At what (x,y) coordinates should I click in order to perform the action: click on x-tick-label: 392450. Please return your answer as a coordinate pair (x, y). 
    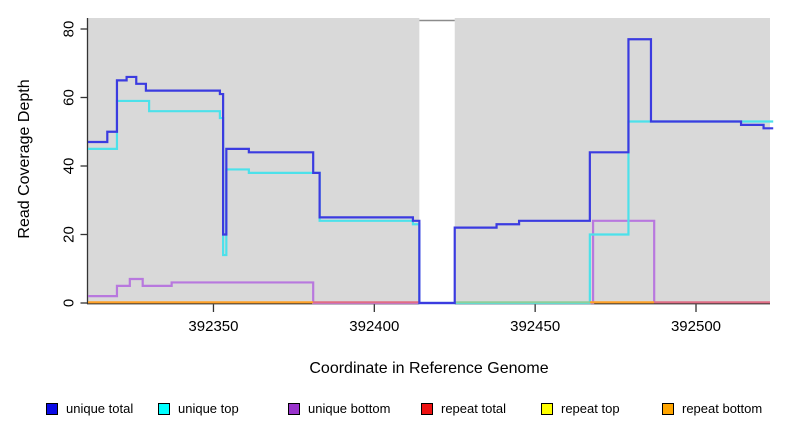
    Looking at the image, I should click on (535, 326).